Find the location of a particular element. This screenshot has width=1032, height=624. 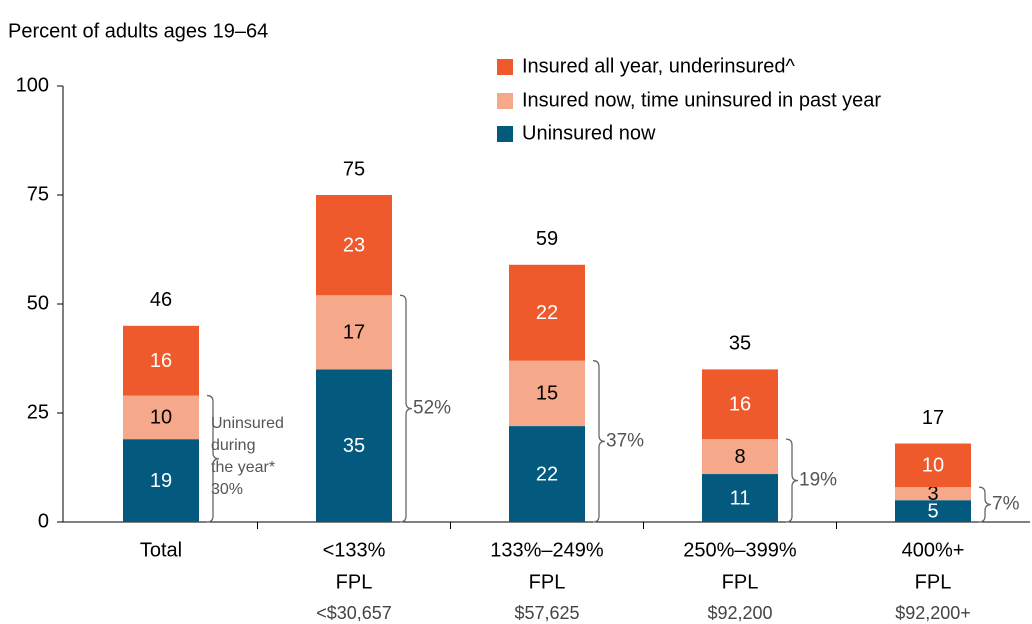

bracket-label: 30% is located at coordinates (227, 489).